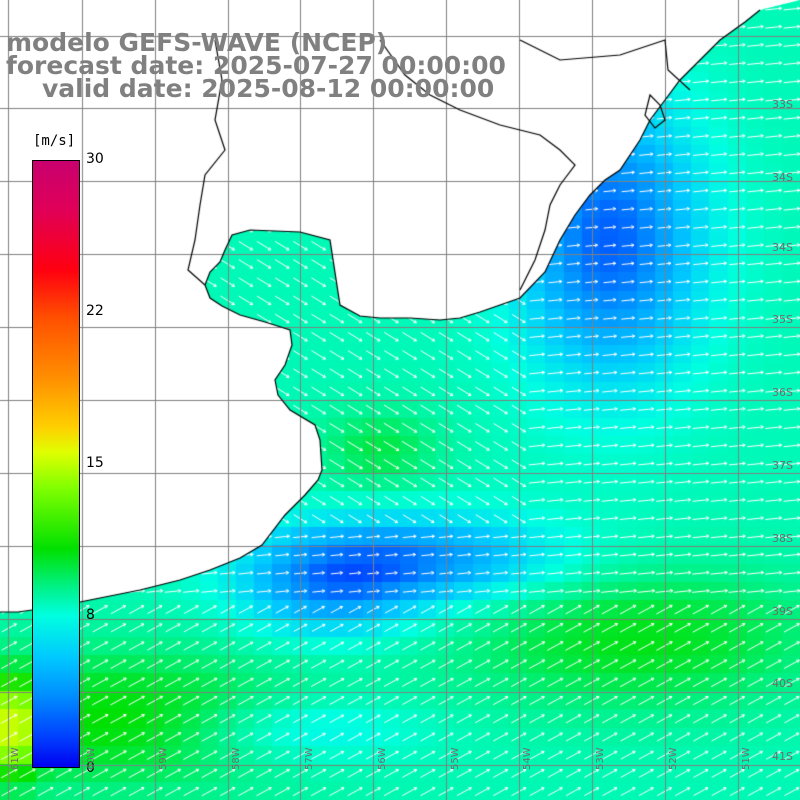  Describe the element at coordinates (95, 311) in the screenshot. I see `colorbar-tick-22: 22` at that location.